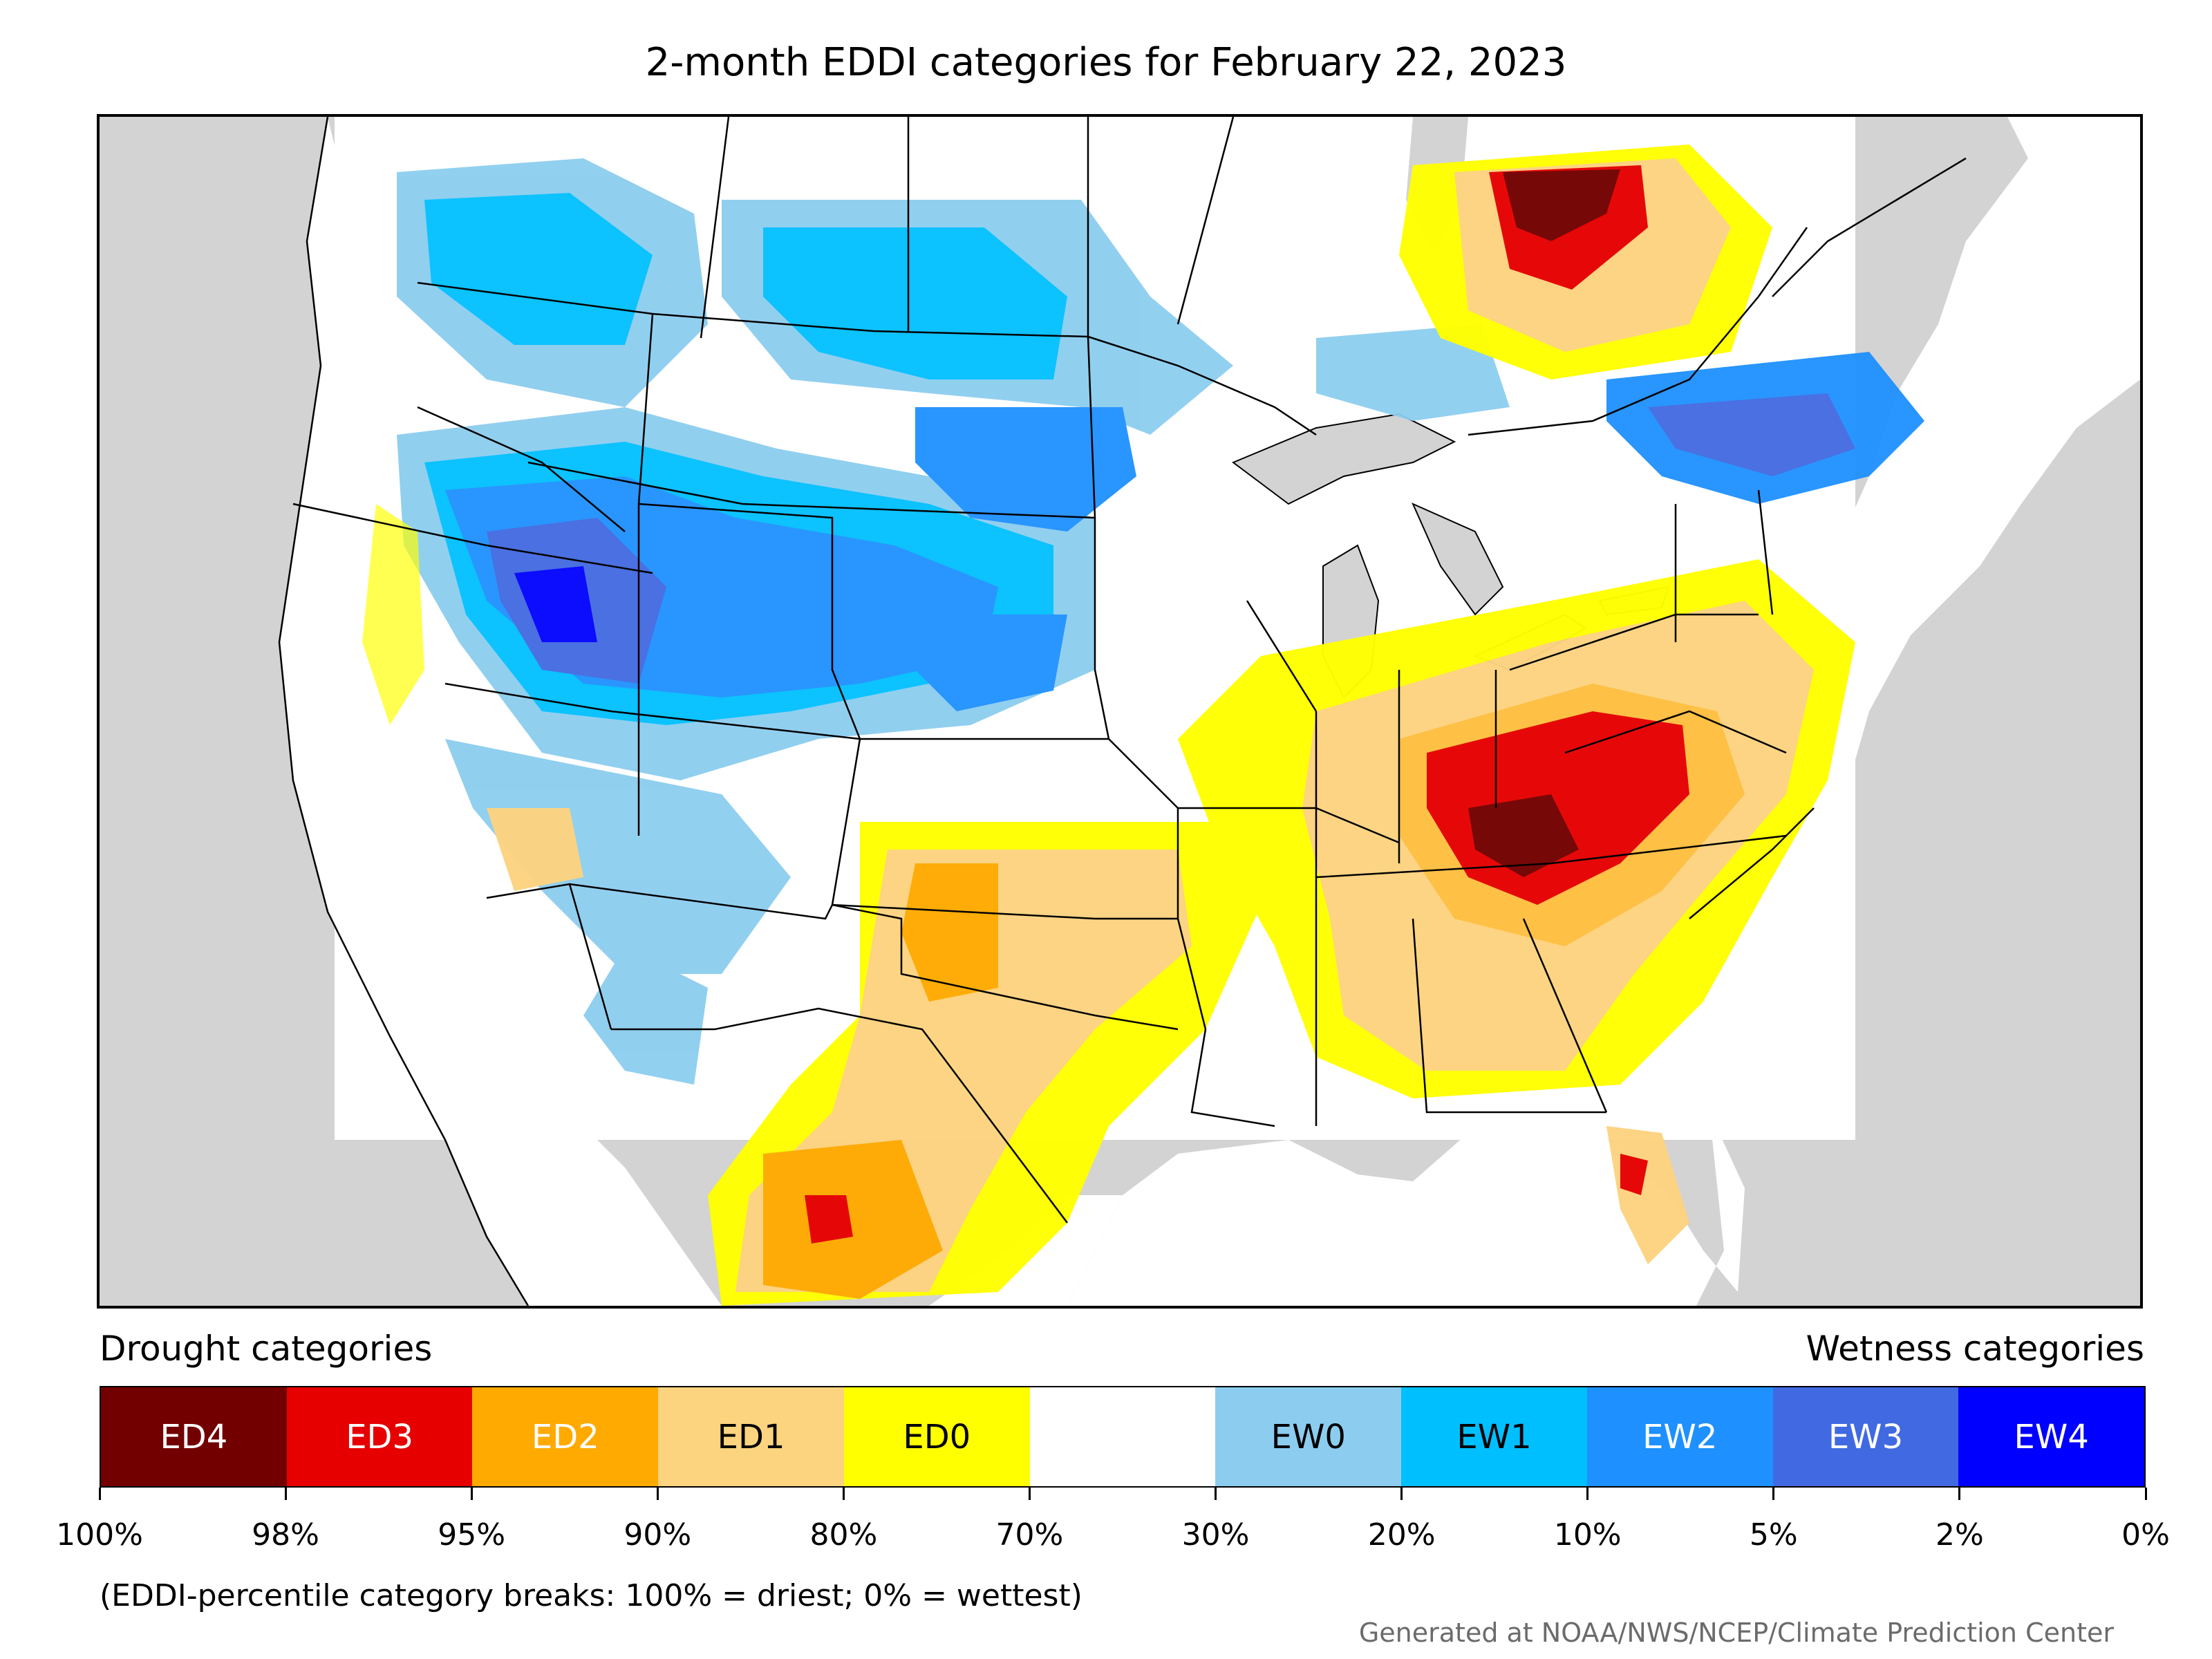 The image size is (2212, 1659). What do you see at coordinates (658, 1535) in the screenshot?
I see `legend-tick-label: 90%` at bounding box center [658, 1535].